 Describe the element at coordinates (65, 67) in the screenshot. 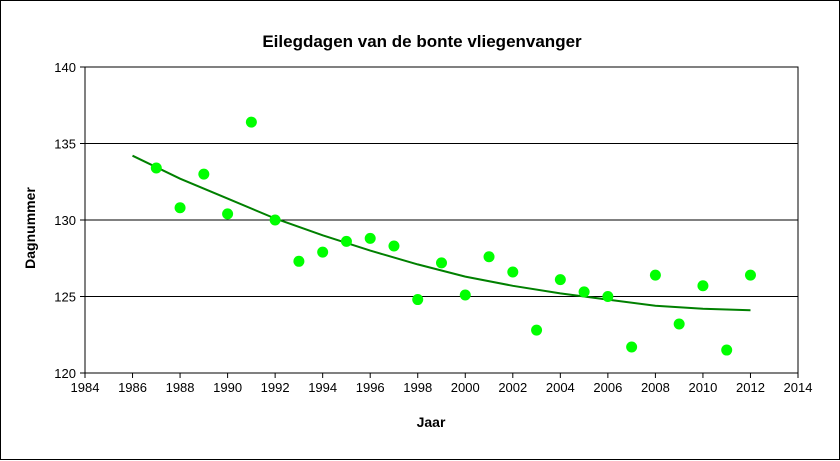

I see `y-tick-label: 140` at that location.